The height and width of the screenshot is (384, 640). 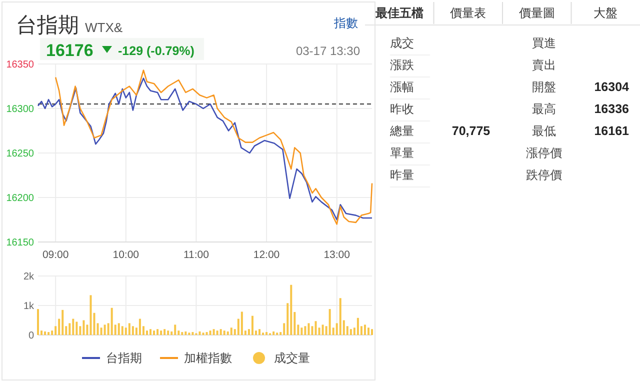 I want to click on legend-label: 台指期, so click(x=124, y=358).